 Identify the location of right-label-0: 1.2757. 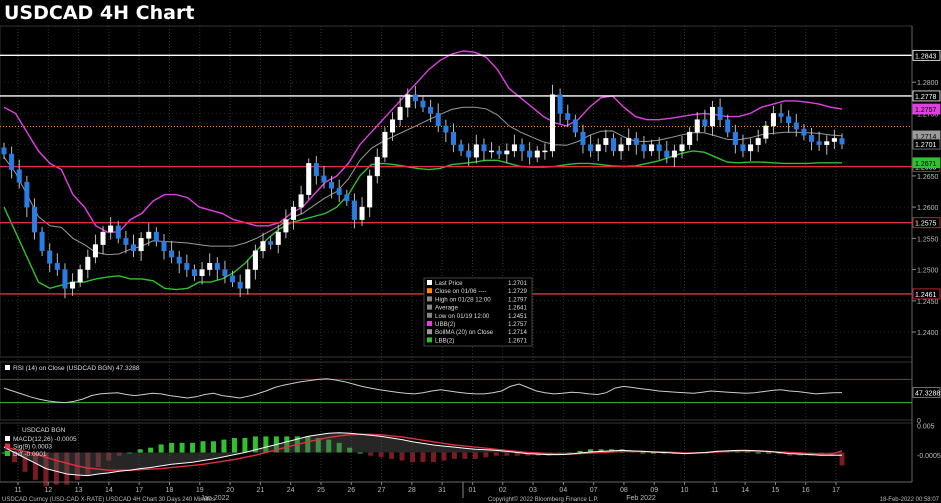
(926, 110).